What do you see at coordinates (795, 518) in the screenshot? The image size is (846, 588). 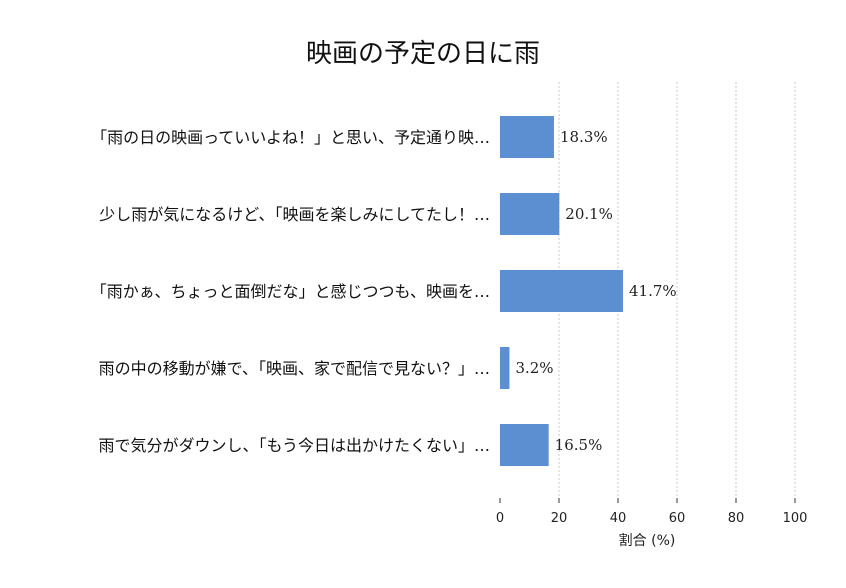 I see `x-tick-label: 100` at bounding box center [795, 518].